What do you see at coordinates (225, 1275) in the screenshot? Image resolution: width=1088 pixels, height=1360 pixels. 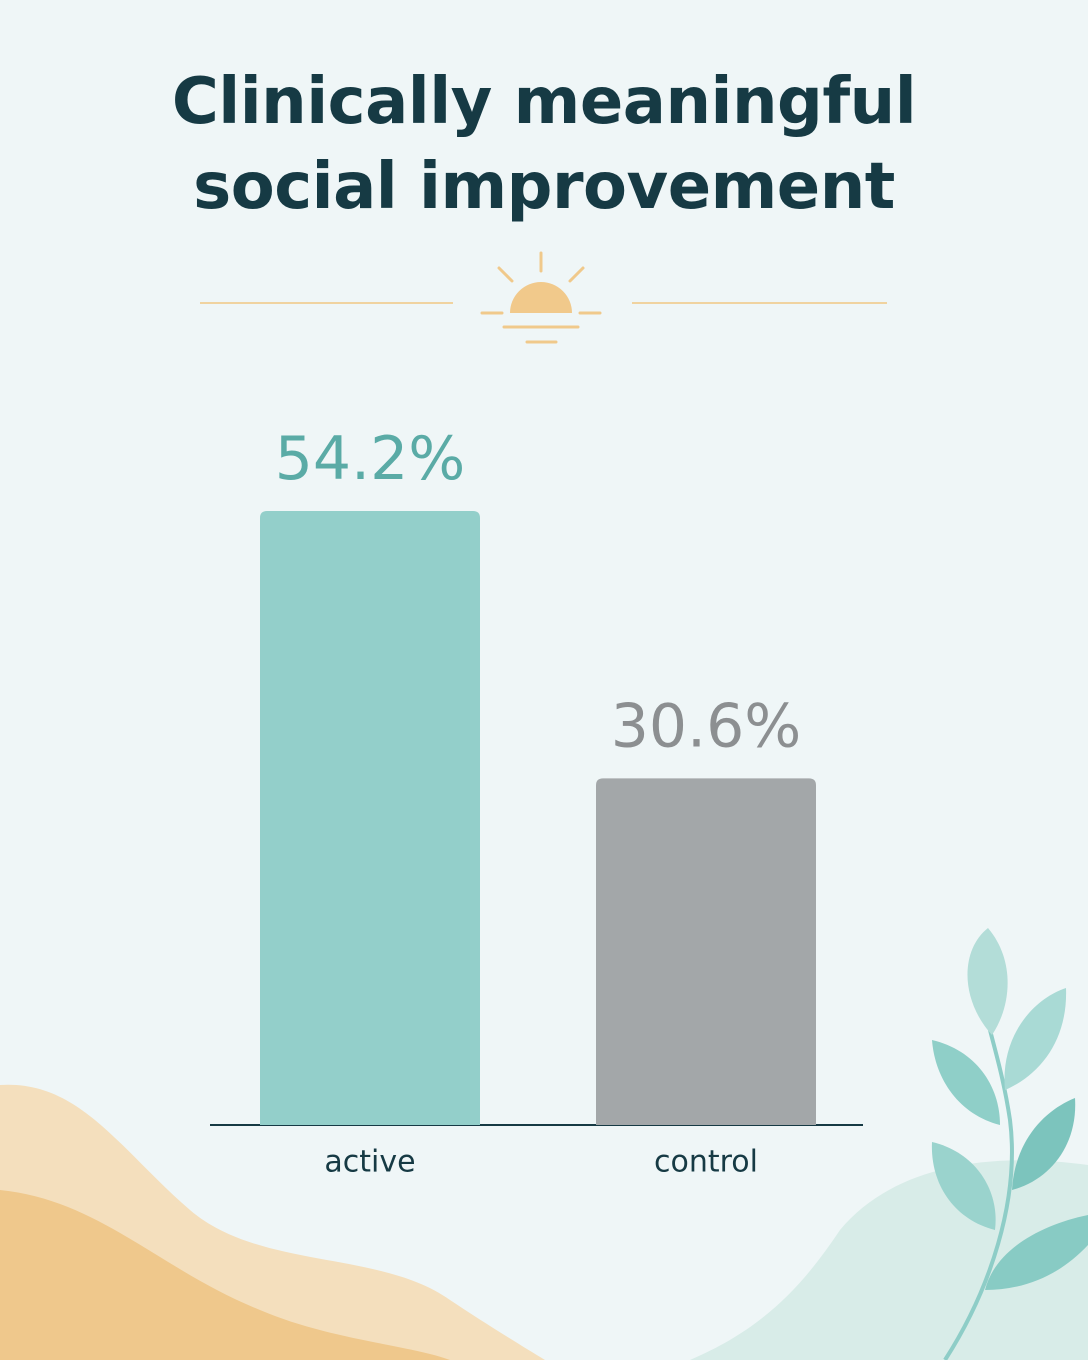 I see `wave-dark` at bounding box center [225, 1275].